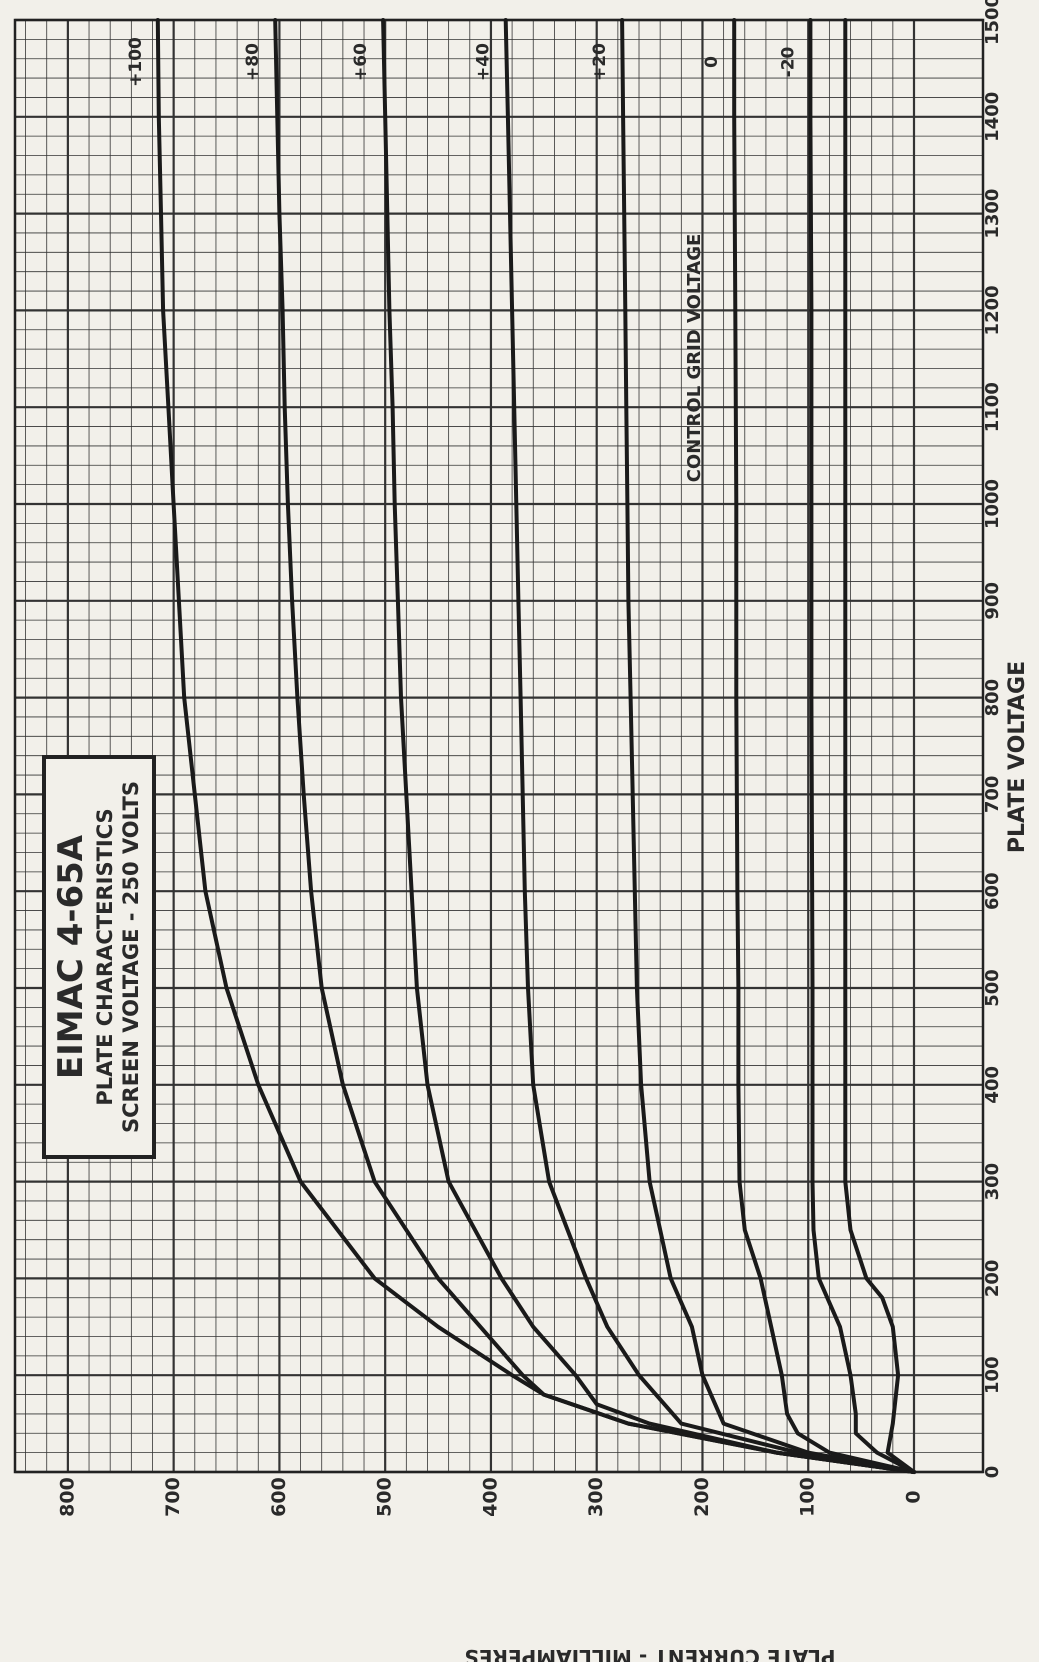 Image resolution: width=1039 pixels, height=1662 pixels. Describe the element at coordinates (992, 22) in the screenshot. I see `x-tick-label: 1500` at that location.